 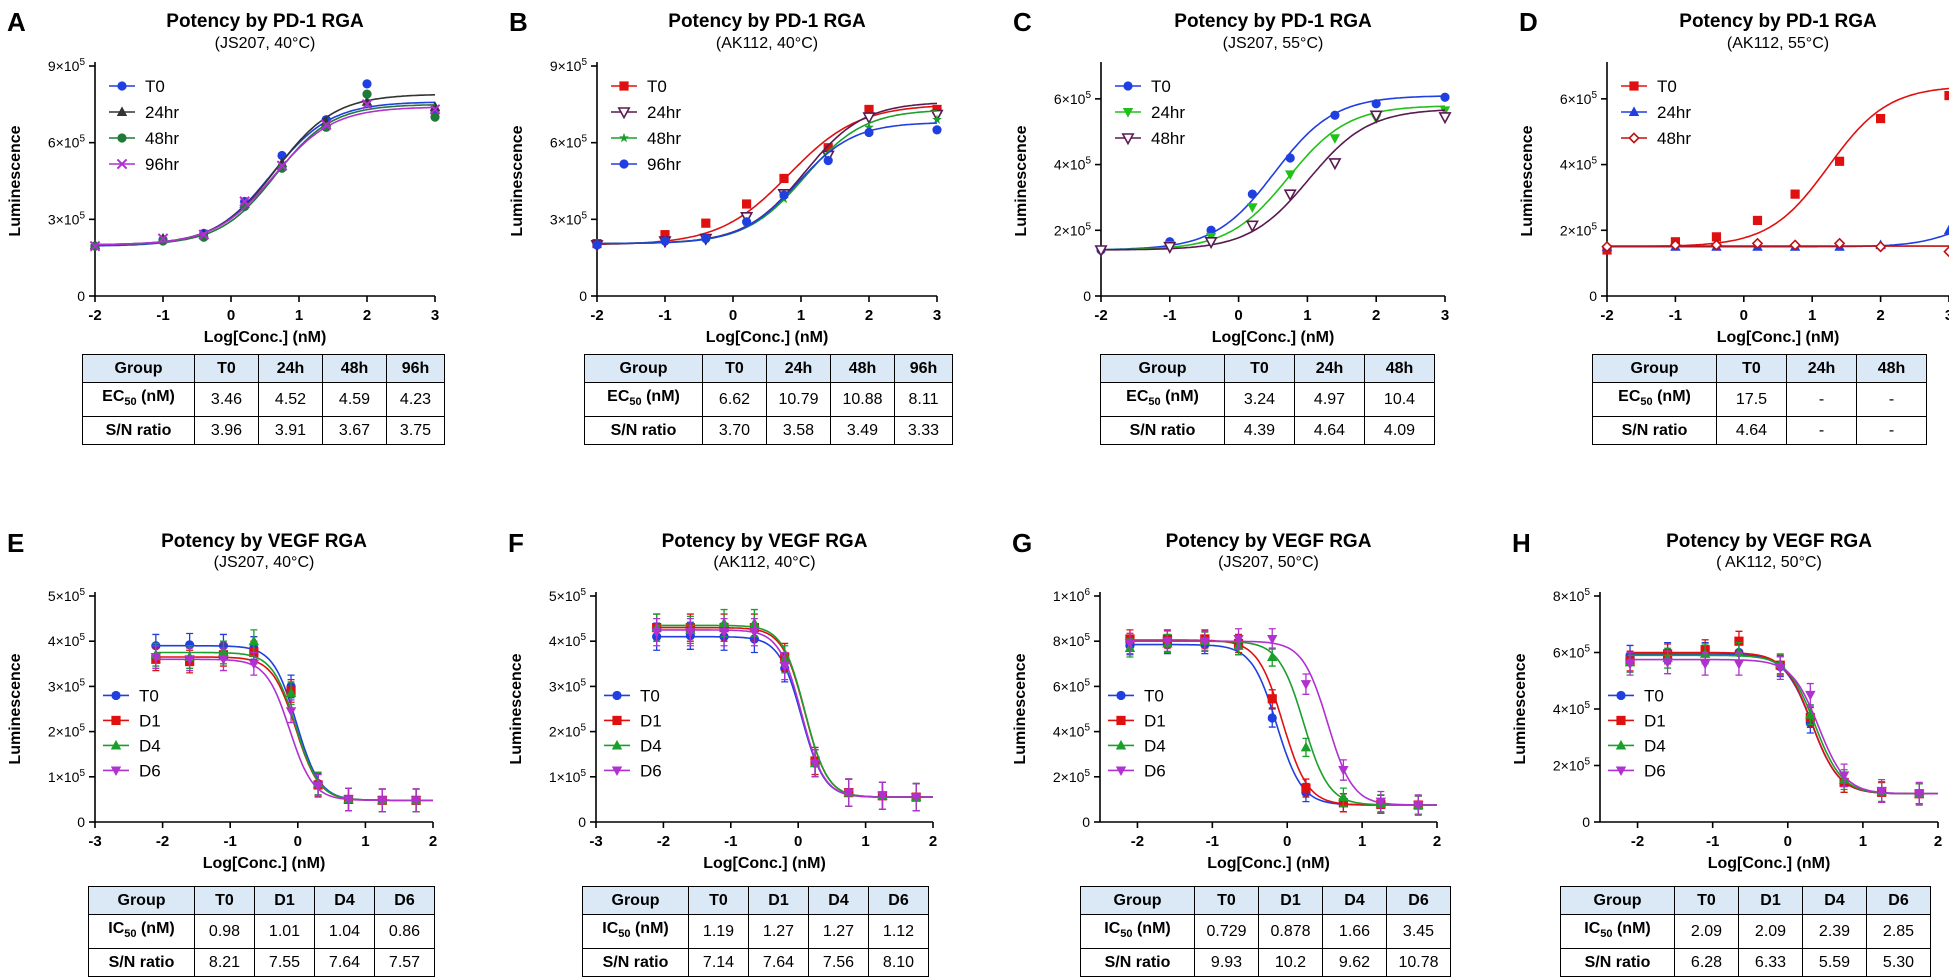 What do you see at coordinates (1527, 180) in the screenshot?
I see `y-axis-label: Luminescence` at bounding box center [1527, 180].